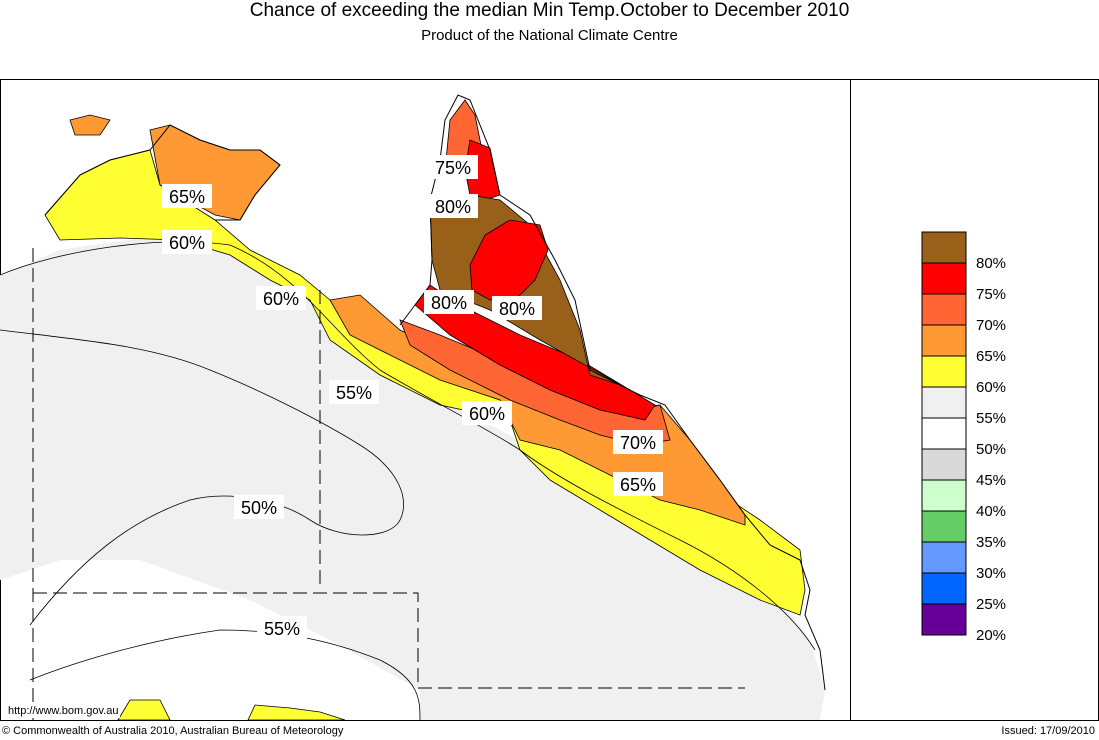 The height and width of the screenshot is (740, 1099). I want to click on legend-label: 75%, so click(991, 294).